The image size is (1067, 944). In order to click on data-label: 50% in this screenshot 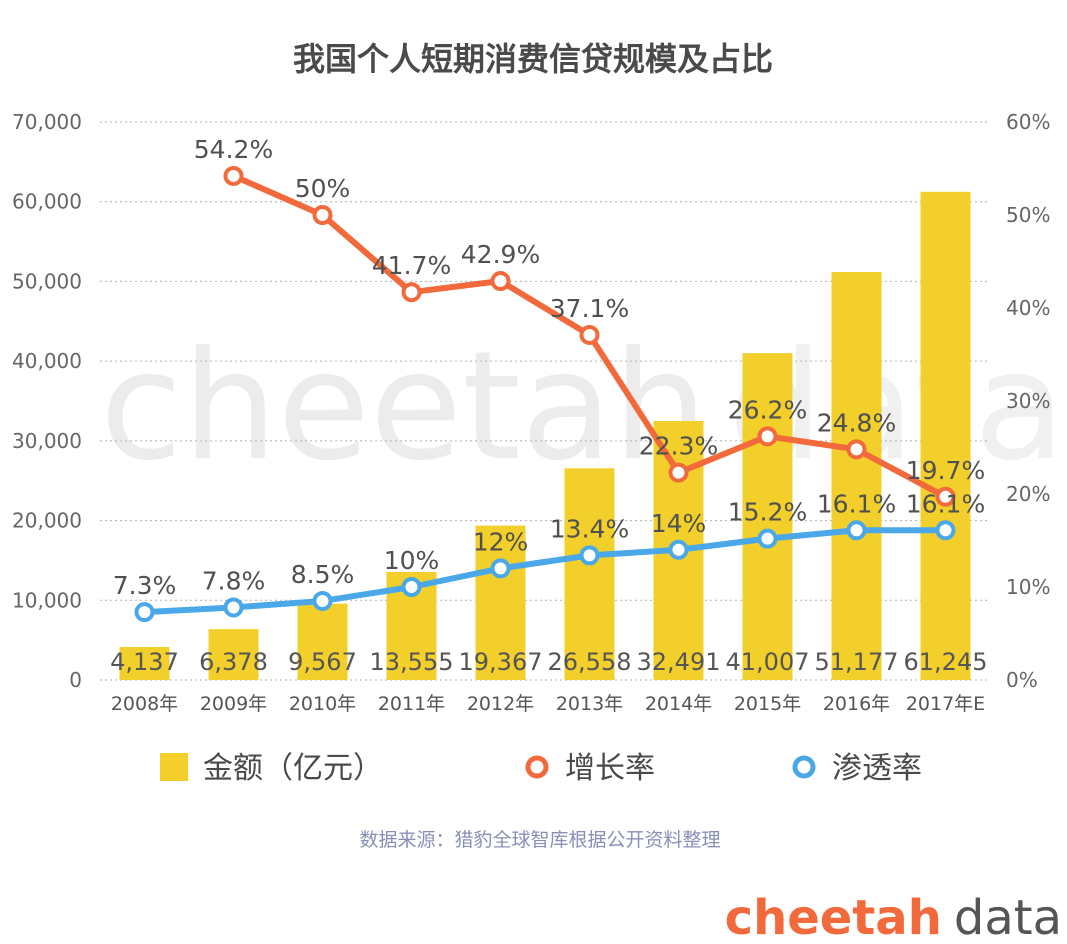, I will do `click(323, 188)`.